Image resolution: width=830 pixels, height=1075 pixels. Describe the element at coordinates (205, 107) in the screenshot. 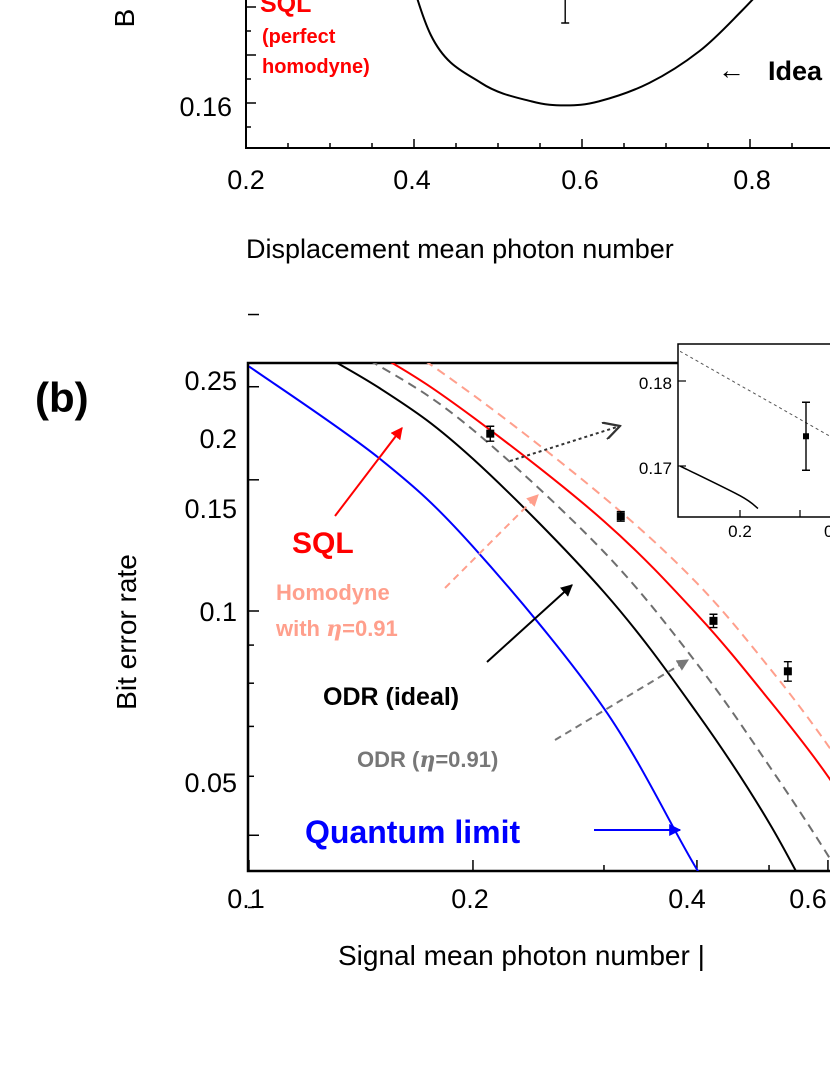

I see `panel-a-ytick-label-0: 0.16` at that location.